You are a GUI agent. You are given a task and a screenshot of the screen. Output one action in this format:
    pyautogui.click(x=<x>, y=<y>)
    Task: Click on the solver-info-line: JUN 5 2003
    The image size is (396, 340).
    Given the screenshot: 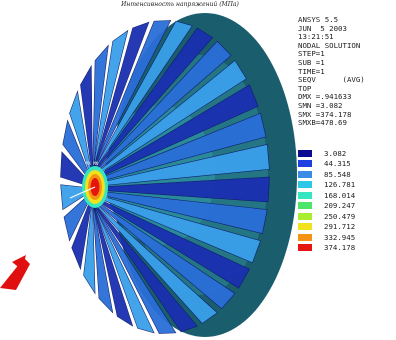 What is the action you would take?
    pyautogui.click(x=322, y=28)
    